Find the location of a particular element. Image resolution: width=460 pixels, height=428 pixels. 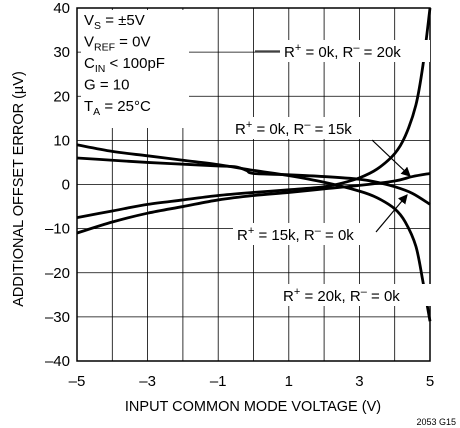

annotation-arrows is located at coordinates (333, 141).